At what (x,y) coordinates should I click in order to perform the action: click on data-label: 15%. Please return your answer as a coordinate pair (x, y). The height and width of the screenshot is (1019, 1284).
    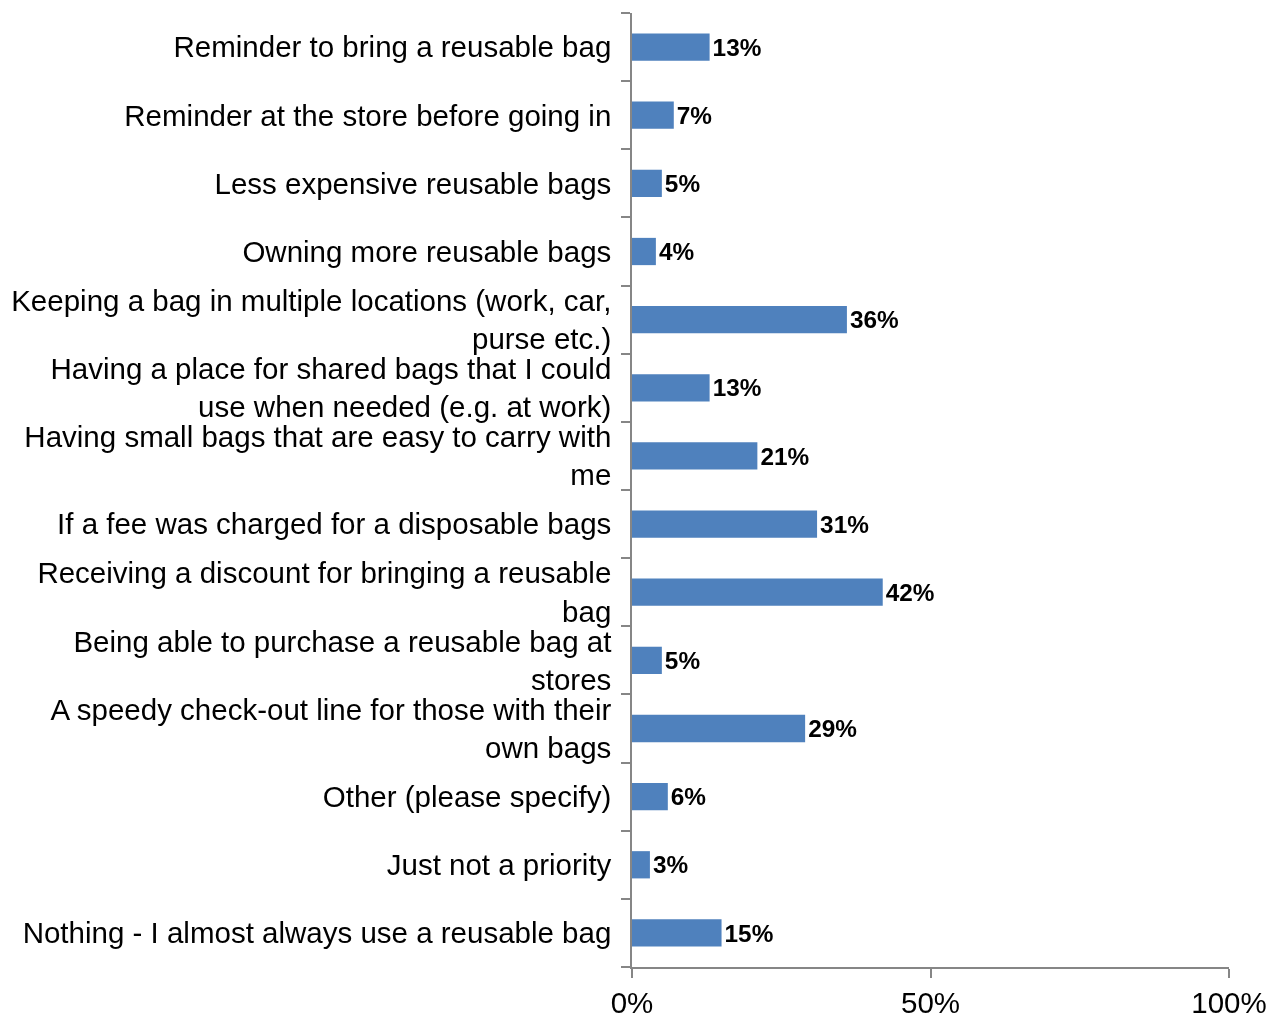
    Looking at the image, I should click on (749, 933).